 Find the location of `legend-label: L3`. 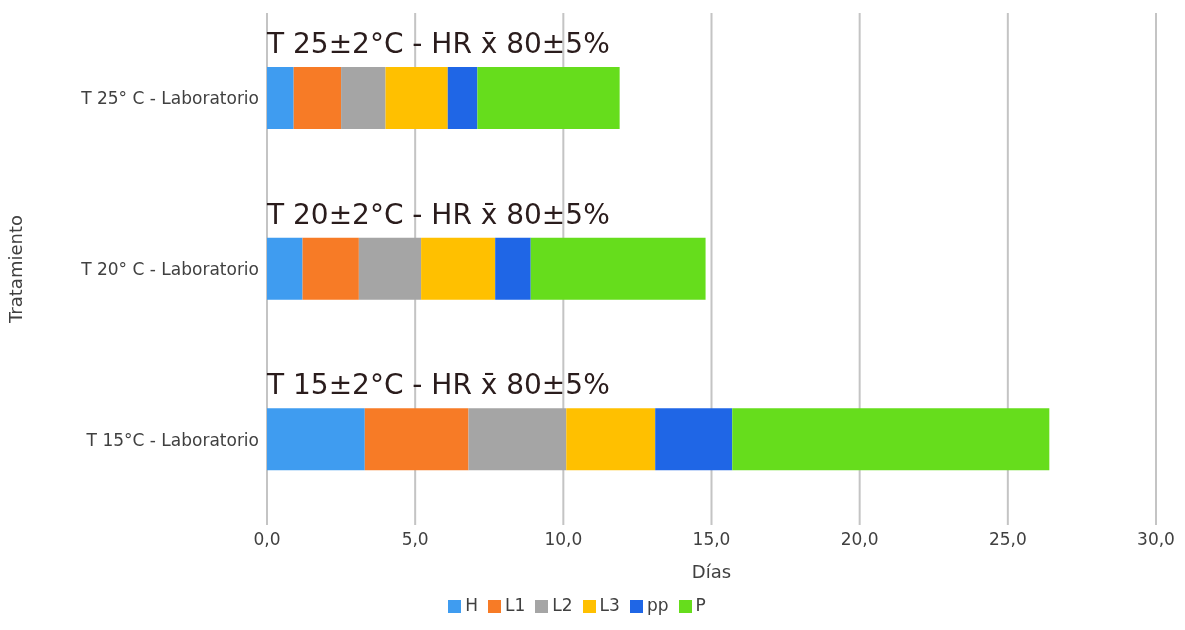

legend-label: L3 is located at coordinates (609, 605).